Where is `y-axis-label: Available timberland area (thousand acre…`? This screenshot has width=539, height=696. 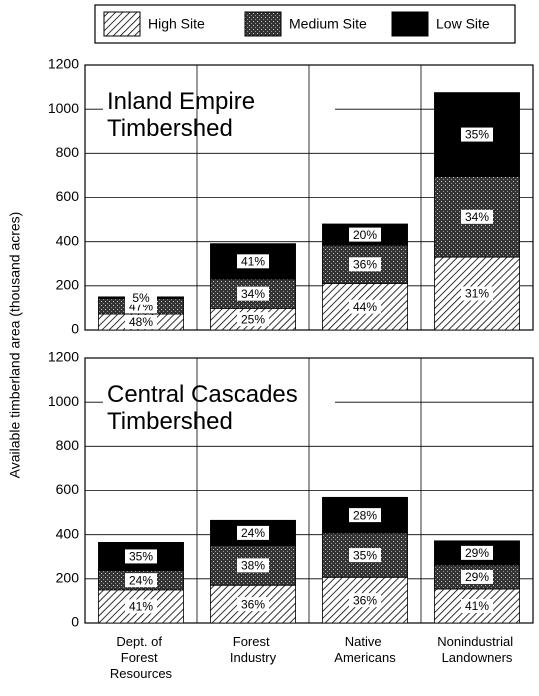 y-axis-label: Available timberland area (thousand acre… is located at coordinates (15, 345).